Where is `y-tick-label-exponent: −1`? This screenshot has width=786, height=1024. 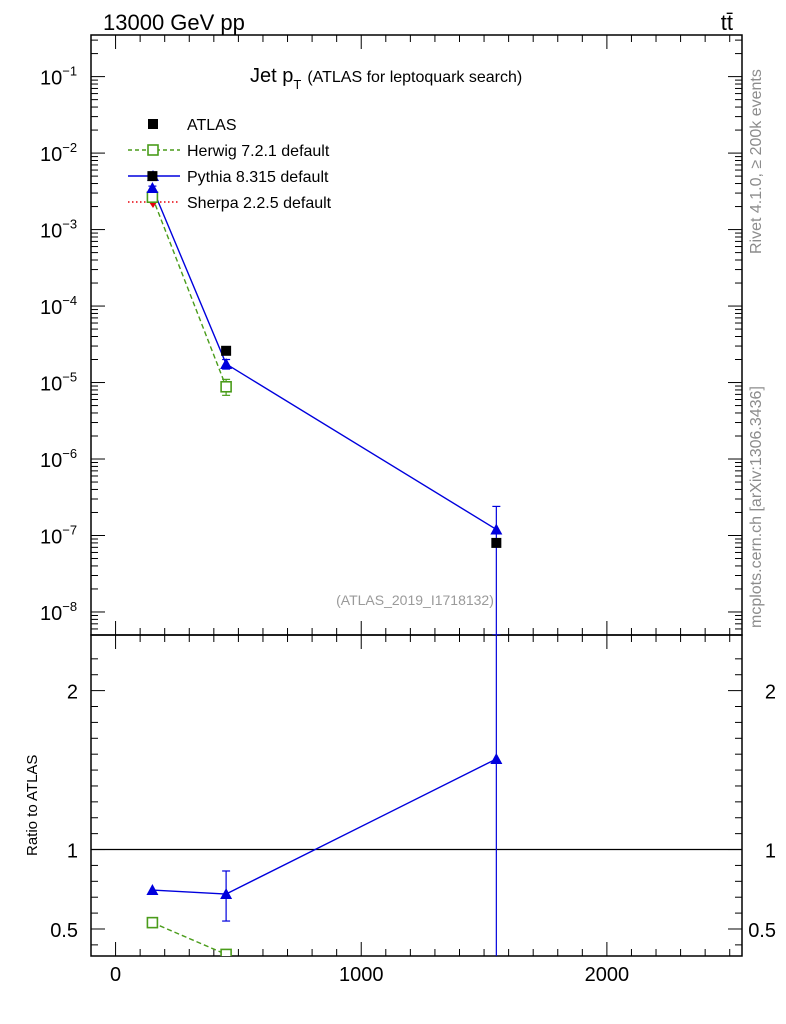 y-tick-label-exponent: −1 is located at coordinates (69, 71).